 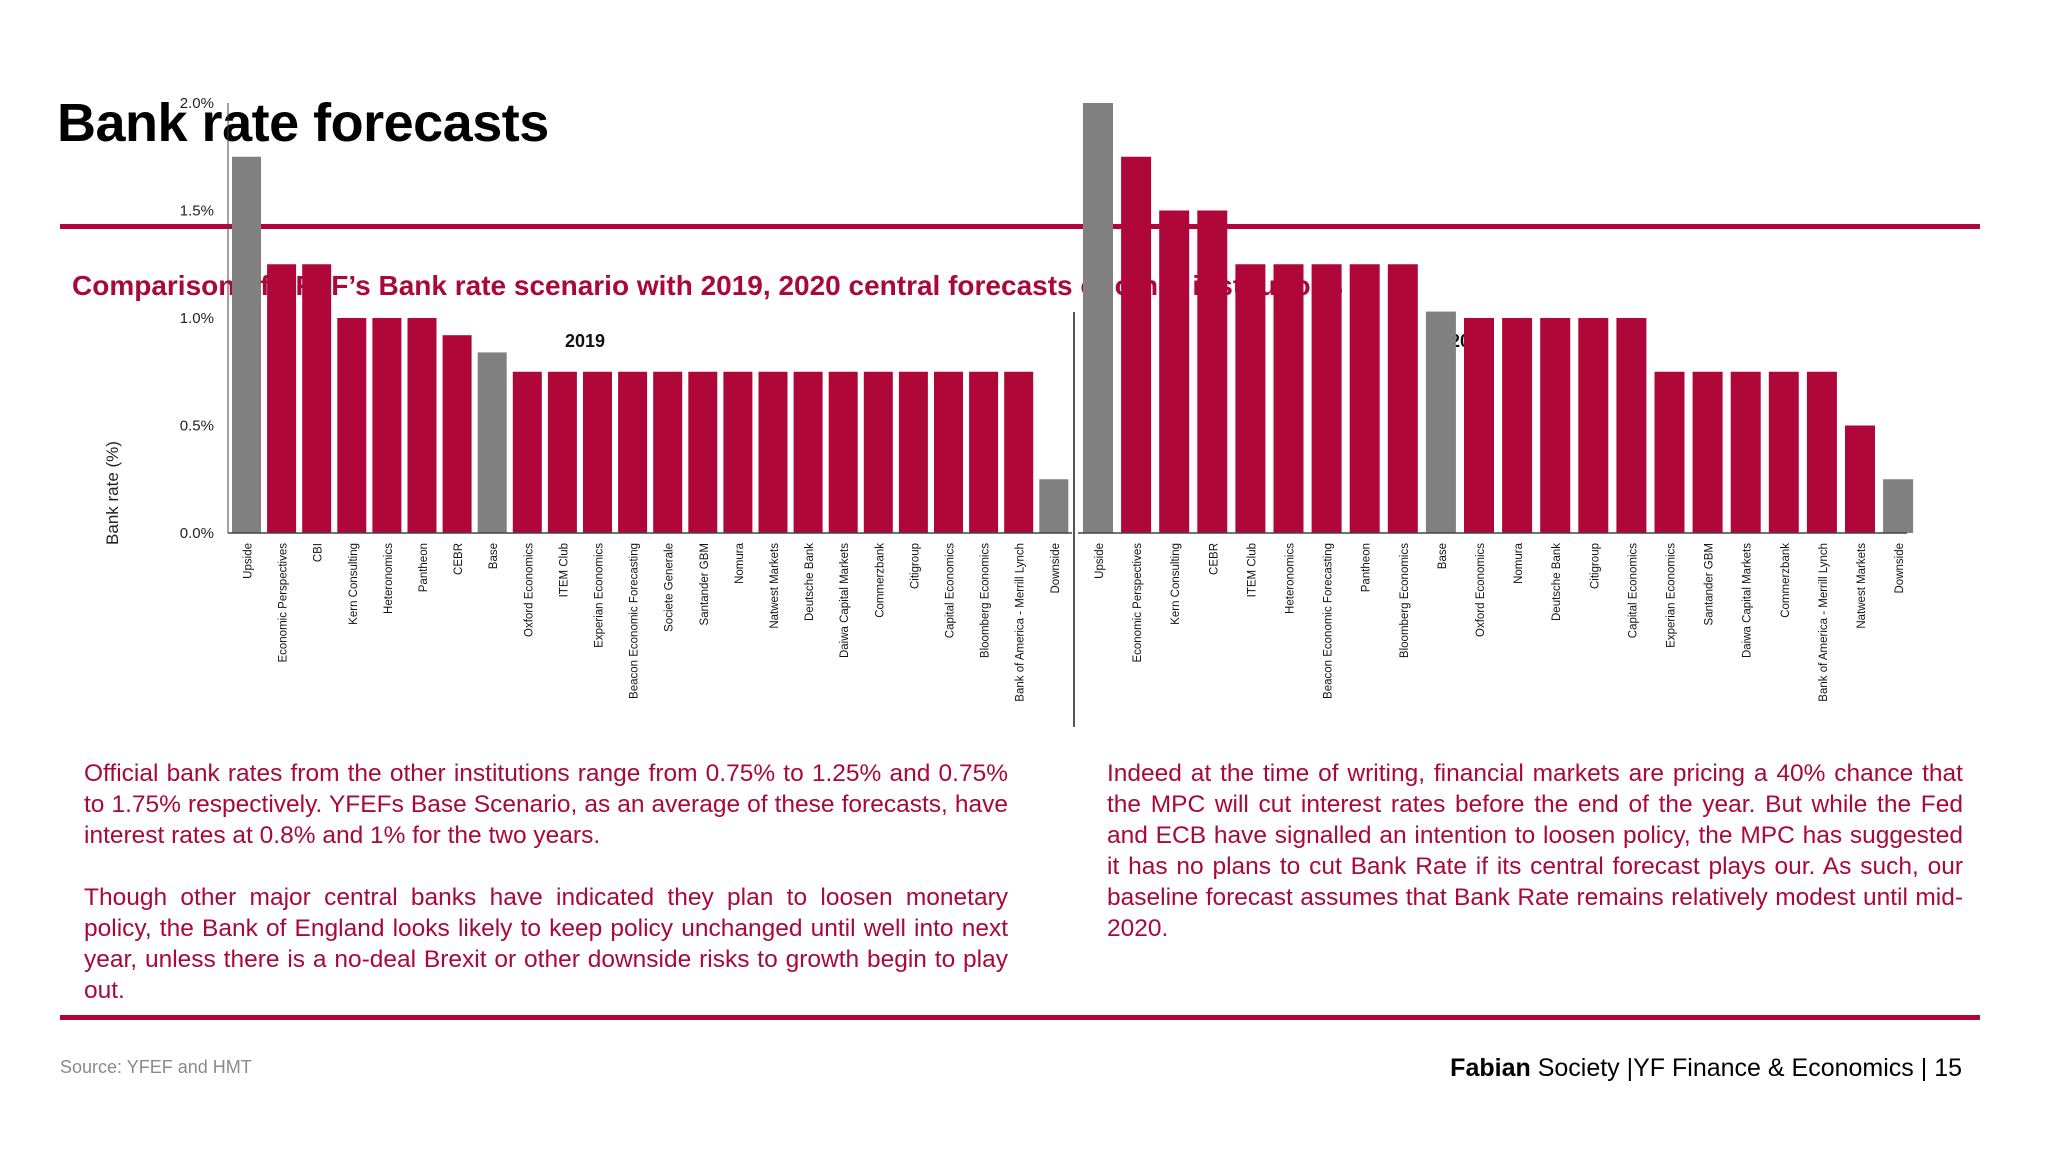 I want to click on bar-2020-daiwa-capital-markets, so click(x=1745, y=452).